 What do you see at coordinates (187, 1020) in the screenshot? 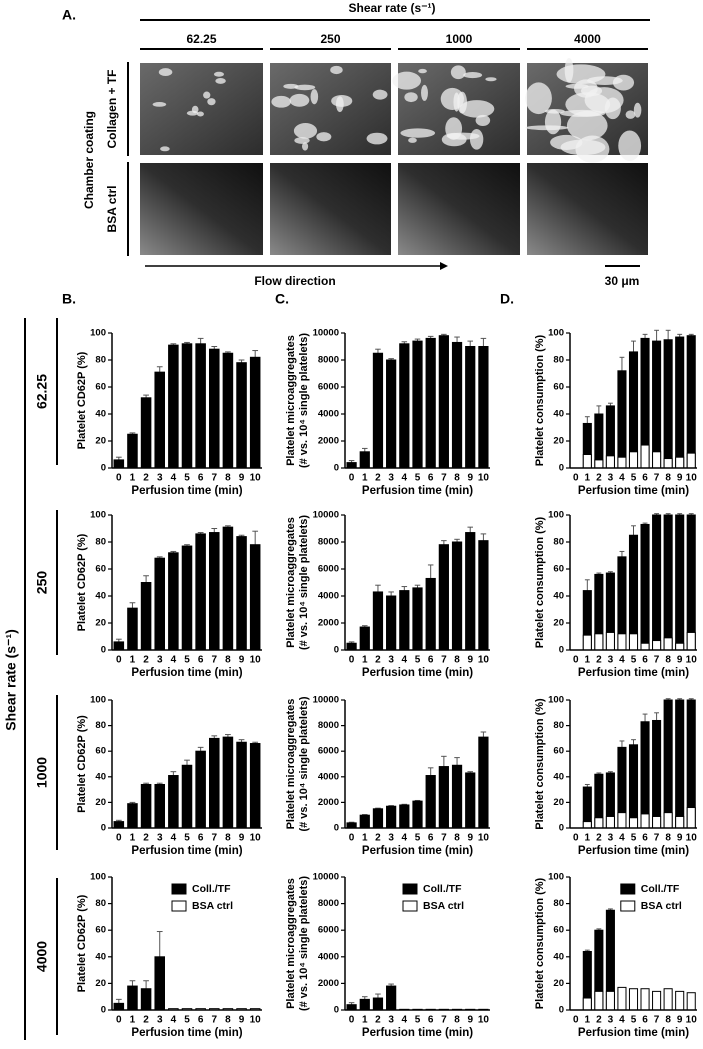
I see `x-tick-label: 5` at bounding box center [187, 1020].